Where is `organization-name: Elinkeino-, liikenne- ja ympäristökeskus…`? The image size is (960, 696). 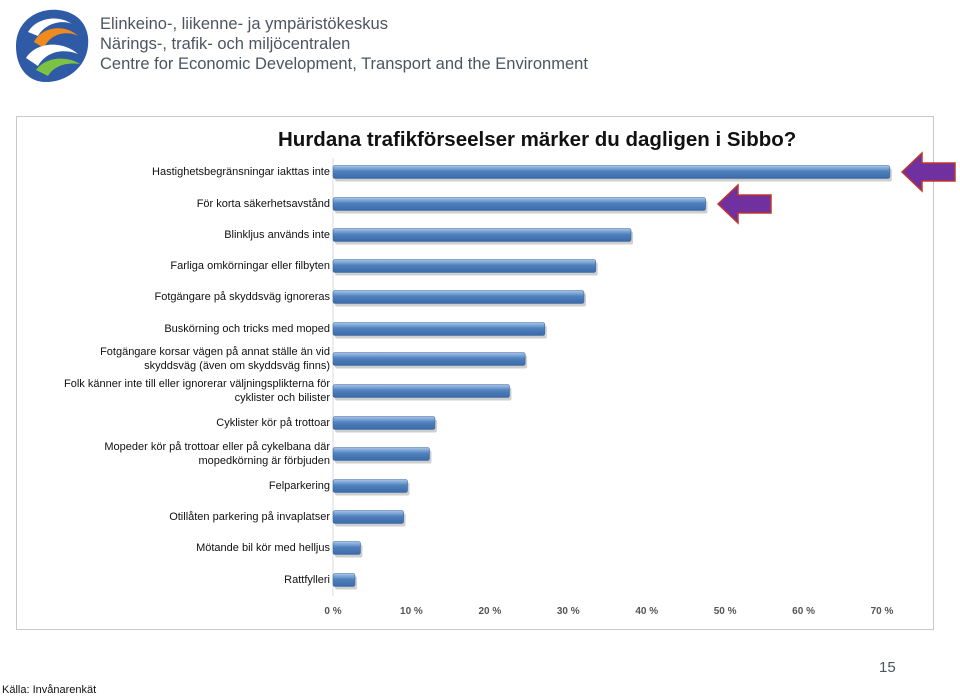
organization-name: Elinkeino-, liikenne- ja ympäristökeskus… is located at coordinates (344, 44).